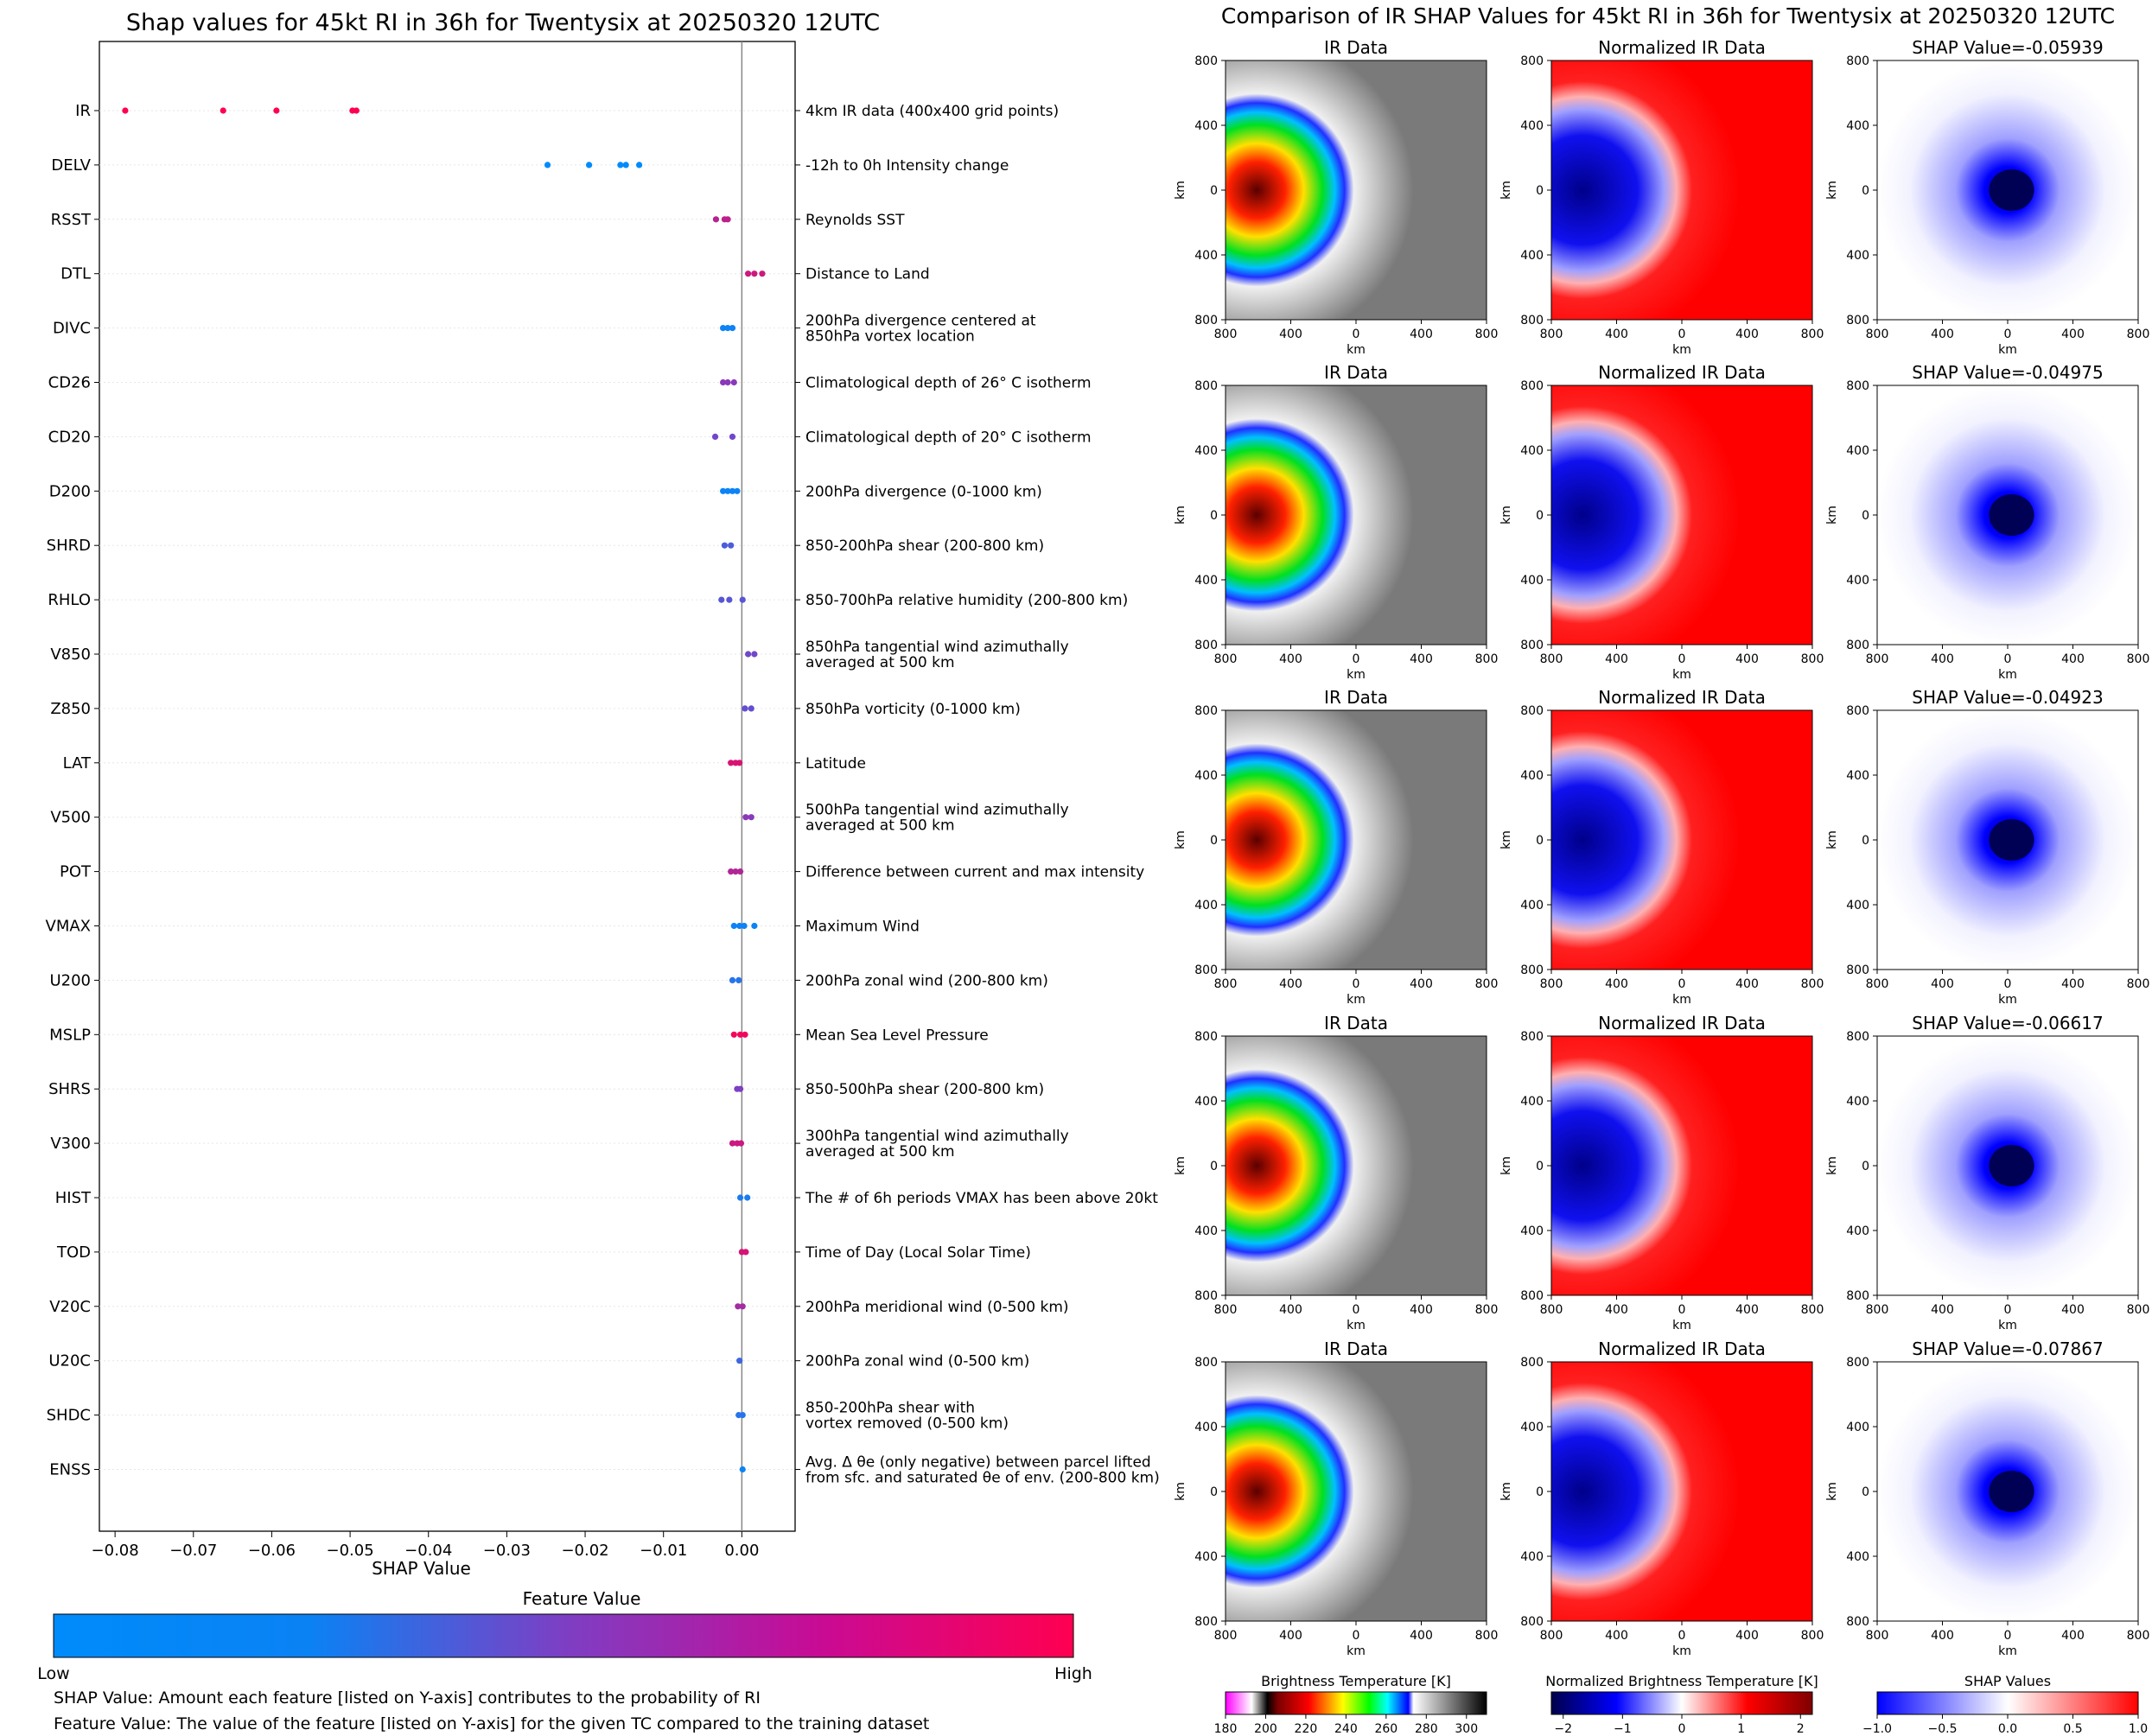 This screenshot has height=1736, width=2152. What do you see at coordinates (582, 1598) in the screenshot?
I see `feature-colorbar-title: Feature Value` at bounding box center [582, 1598].